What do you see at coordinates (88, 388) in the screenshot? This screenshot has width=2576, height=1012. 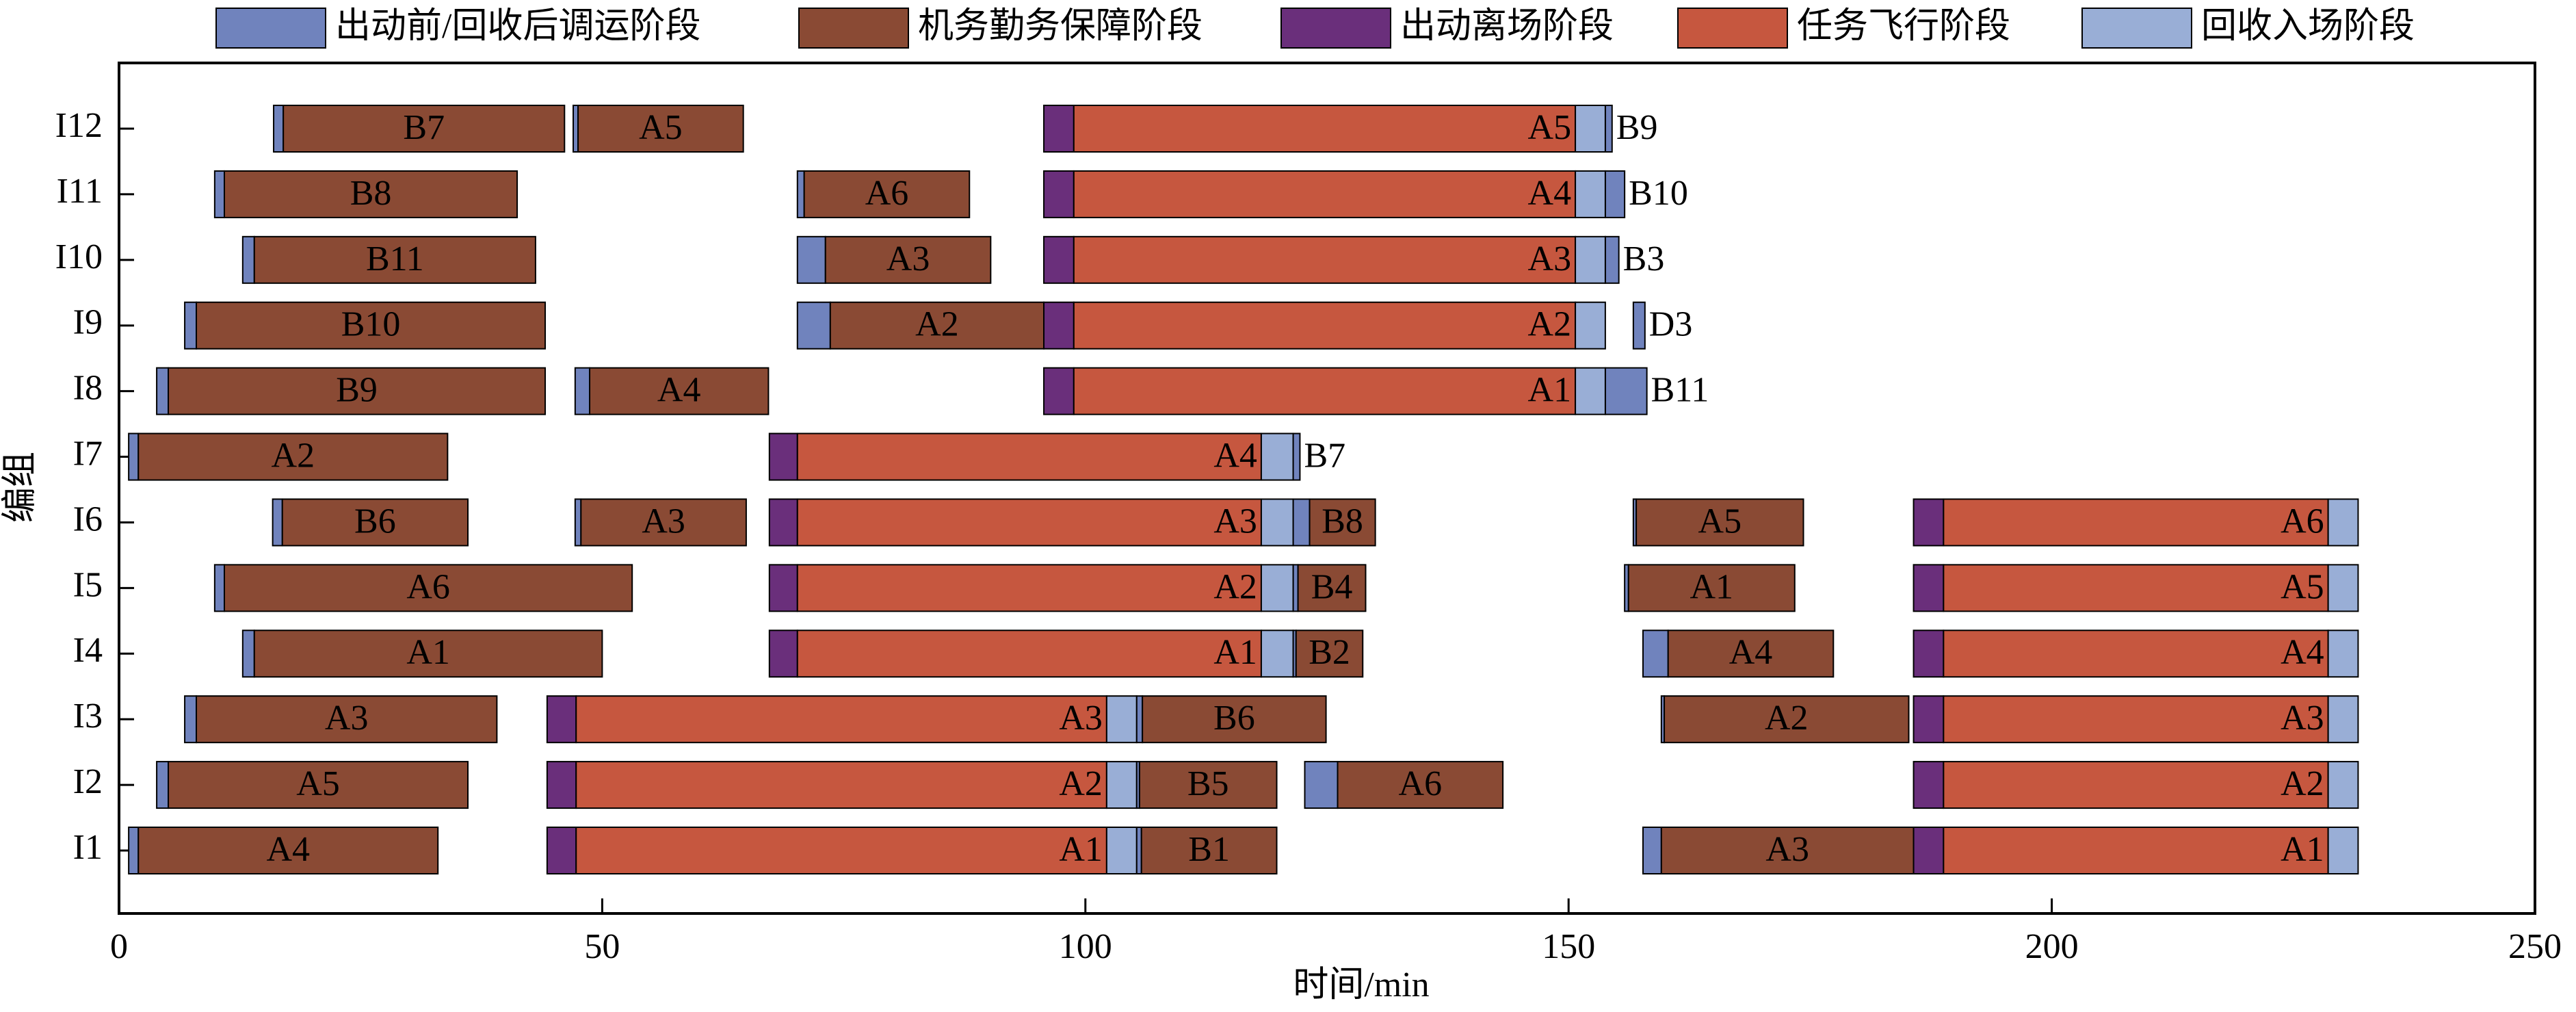 I see `y-tick-label: I8` at bounding box center [88, 388].